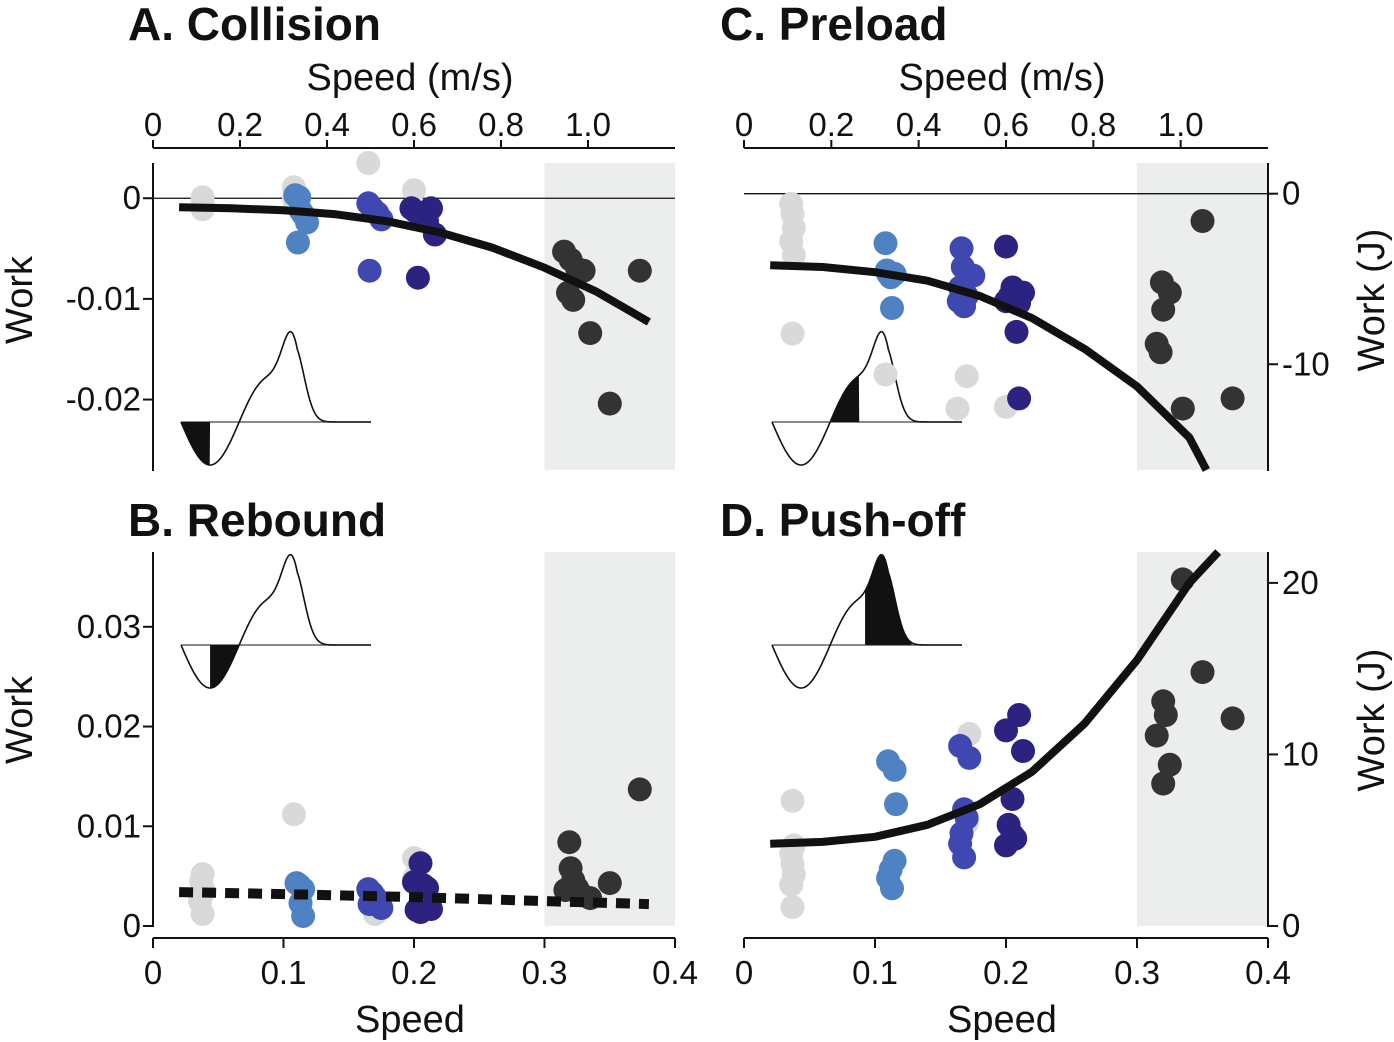  What do you see at coordinates (103, 298) in the screenshot?
I see `y-tick-label: -0.01` at bounding box center [103, 298].